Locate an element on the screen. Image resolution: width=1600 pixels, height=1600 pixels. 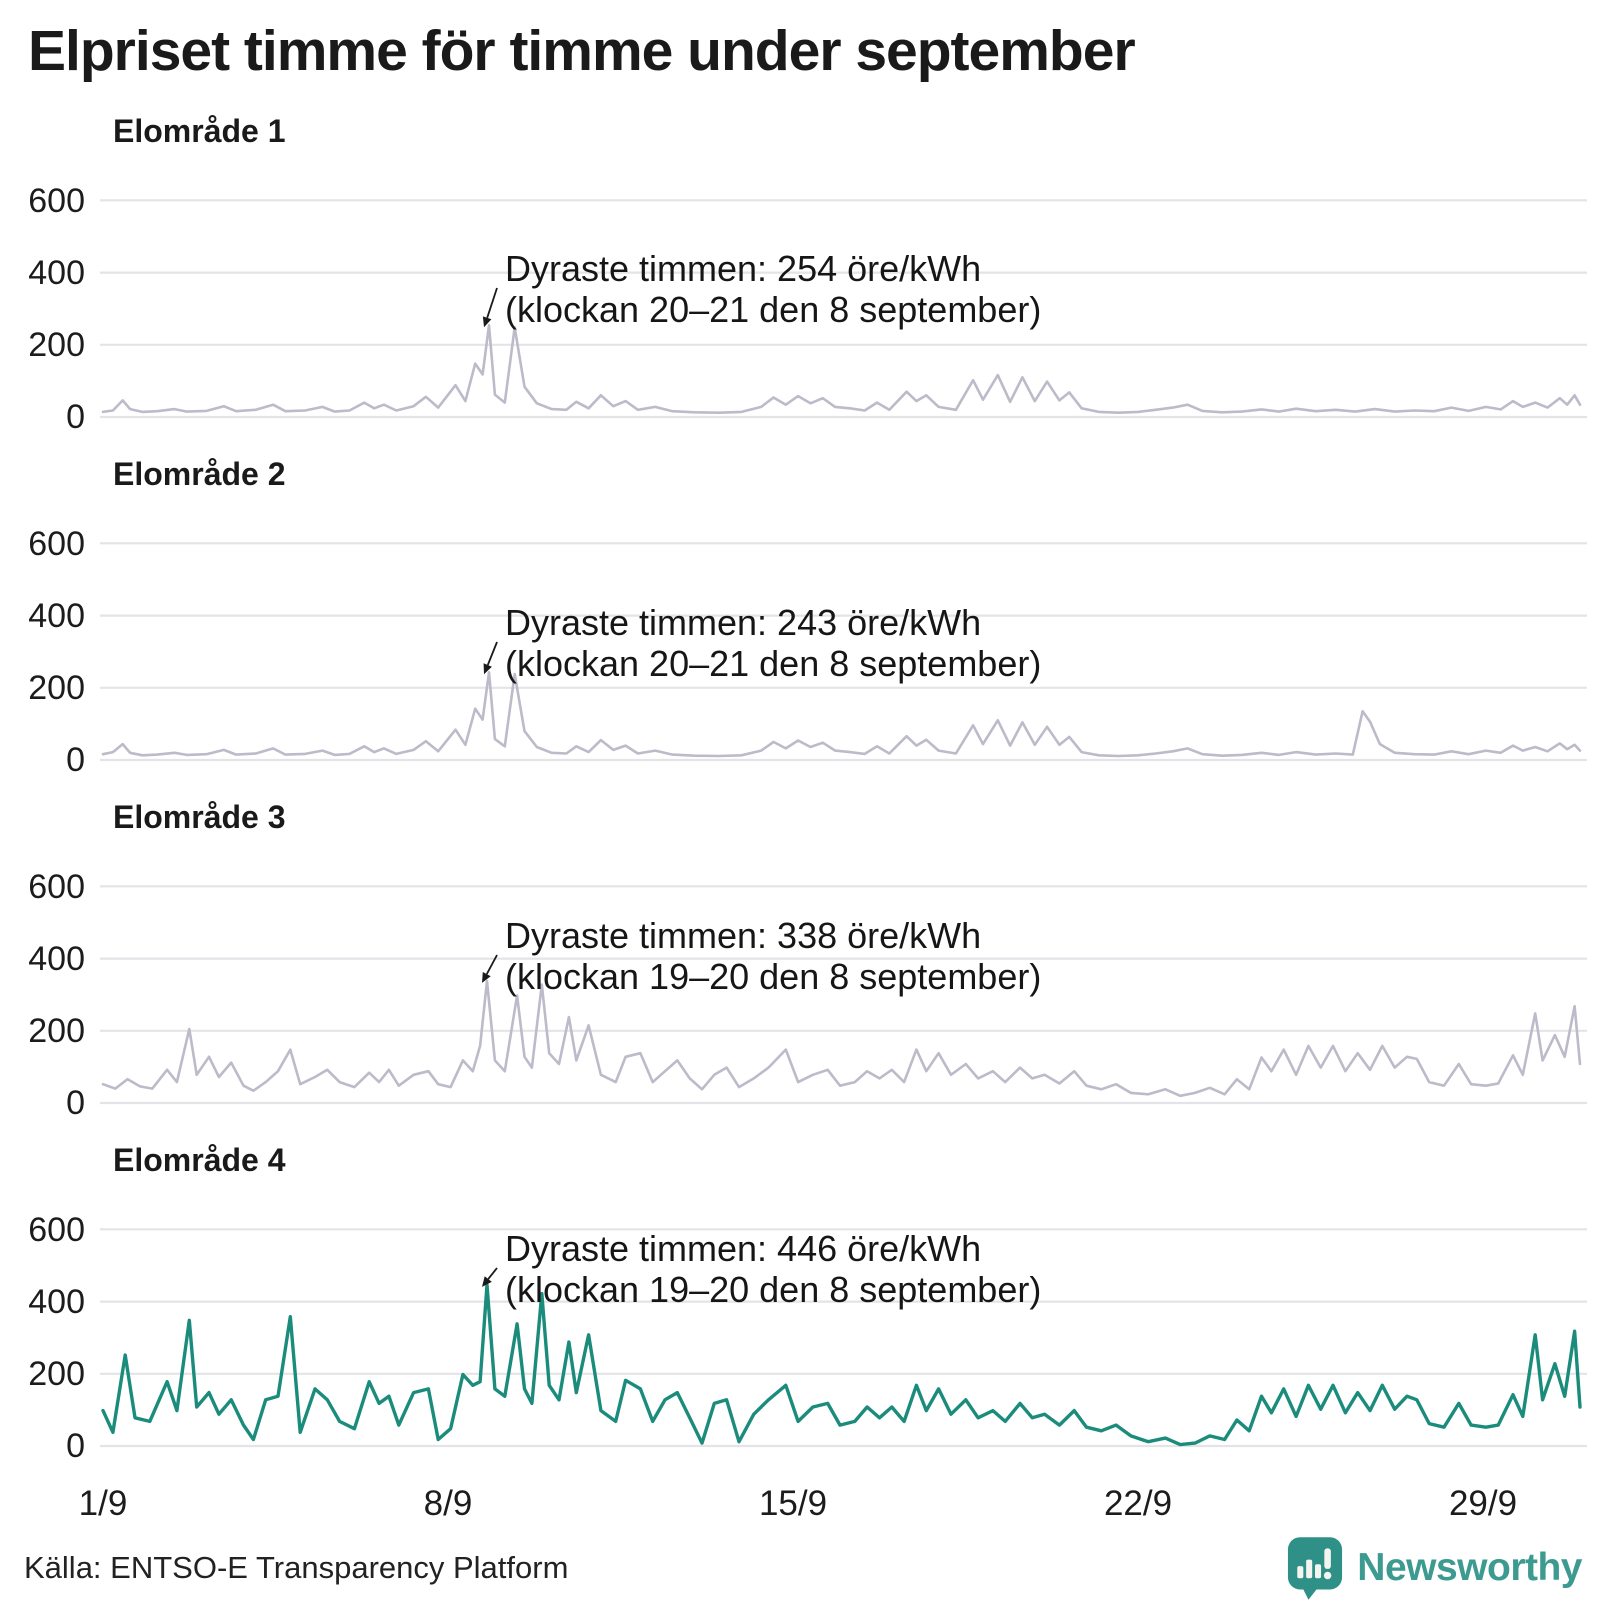
peak-annotation-line1: Dyraste timmen: 243 öre/kWh is located at coordinates (743, 622).